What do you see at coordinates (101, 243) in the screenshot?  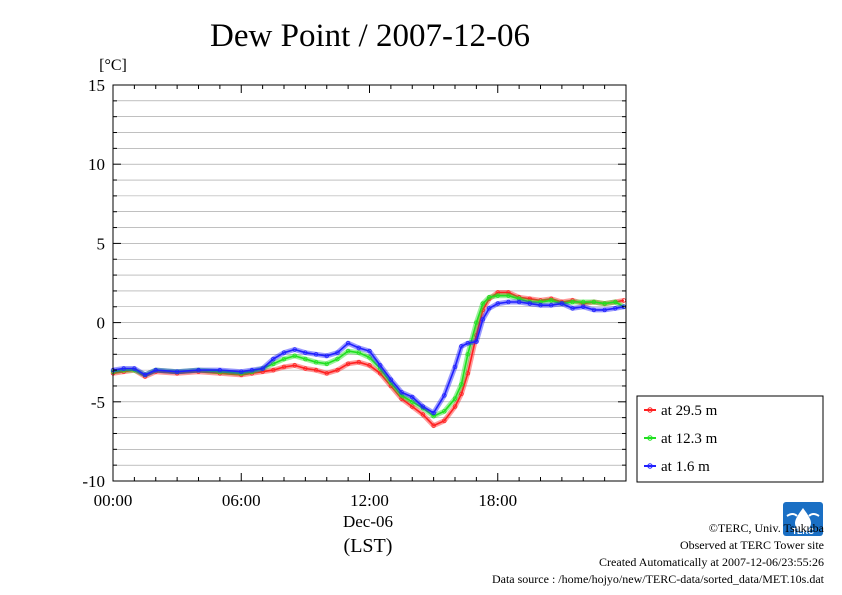 I see `y-tick-label: 5` at bounding box center [101, 243].